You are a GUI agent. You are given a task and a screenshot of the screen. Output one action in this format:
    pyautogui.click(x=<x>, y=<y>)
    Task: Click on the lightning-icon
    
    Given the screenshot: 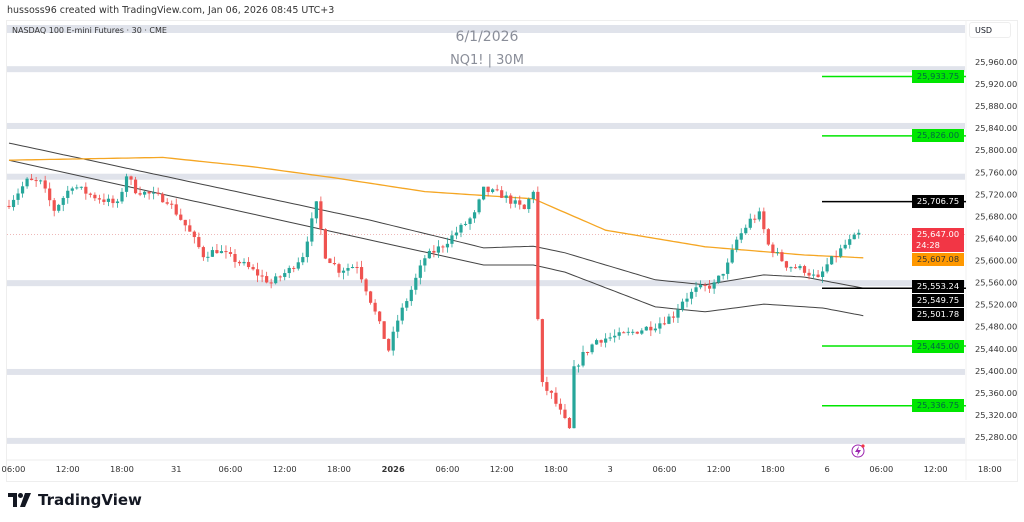 What is the action you would take?
    pyautogui.click(x=858, y=451)
    